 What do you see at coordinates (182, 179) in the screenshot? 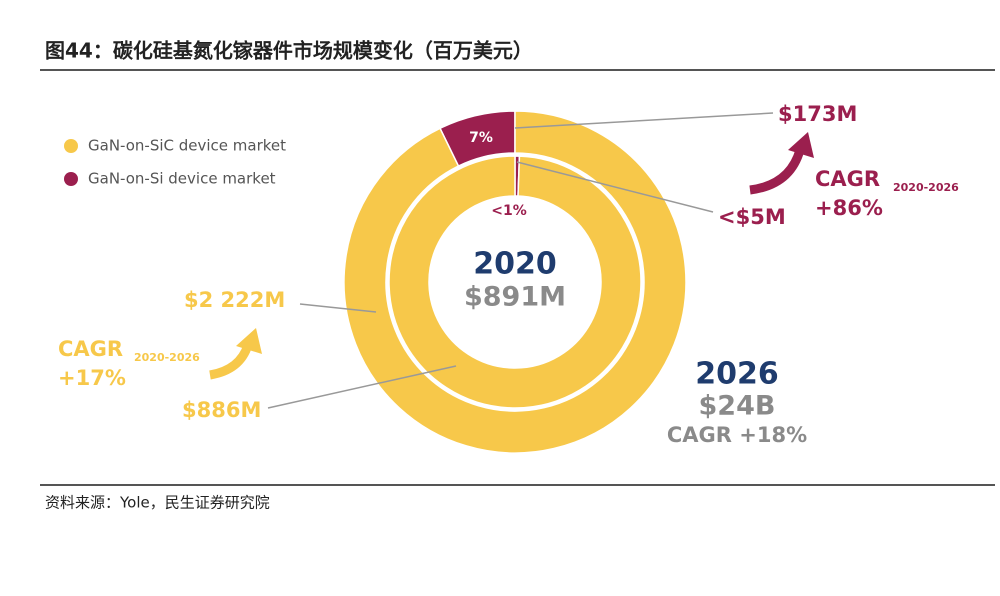
I see `legend-label: GaN-on-Si device market` at bounding box center [182, 179].